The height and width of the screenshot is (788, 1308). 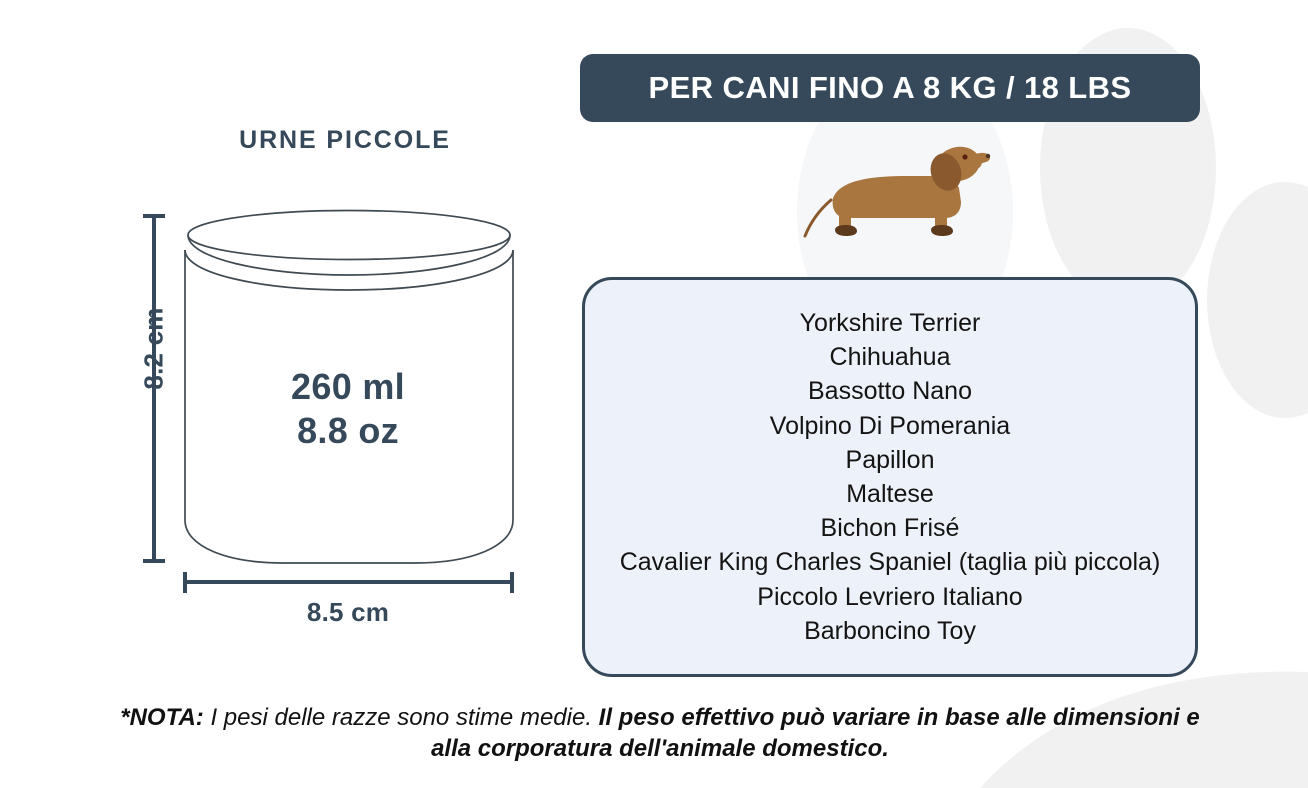 I want to click on volume-ml: 260 ml, so click(x=348, y=386).